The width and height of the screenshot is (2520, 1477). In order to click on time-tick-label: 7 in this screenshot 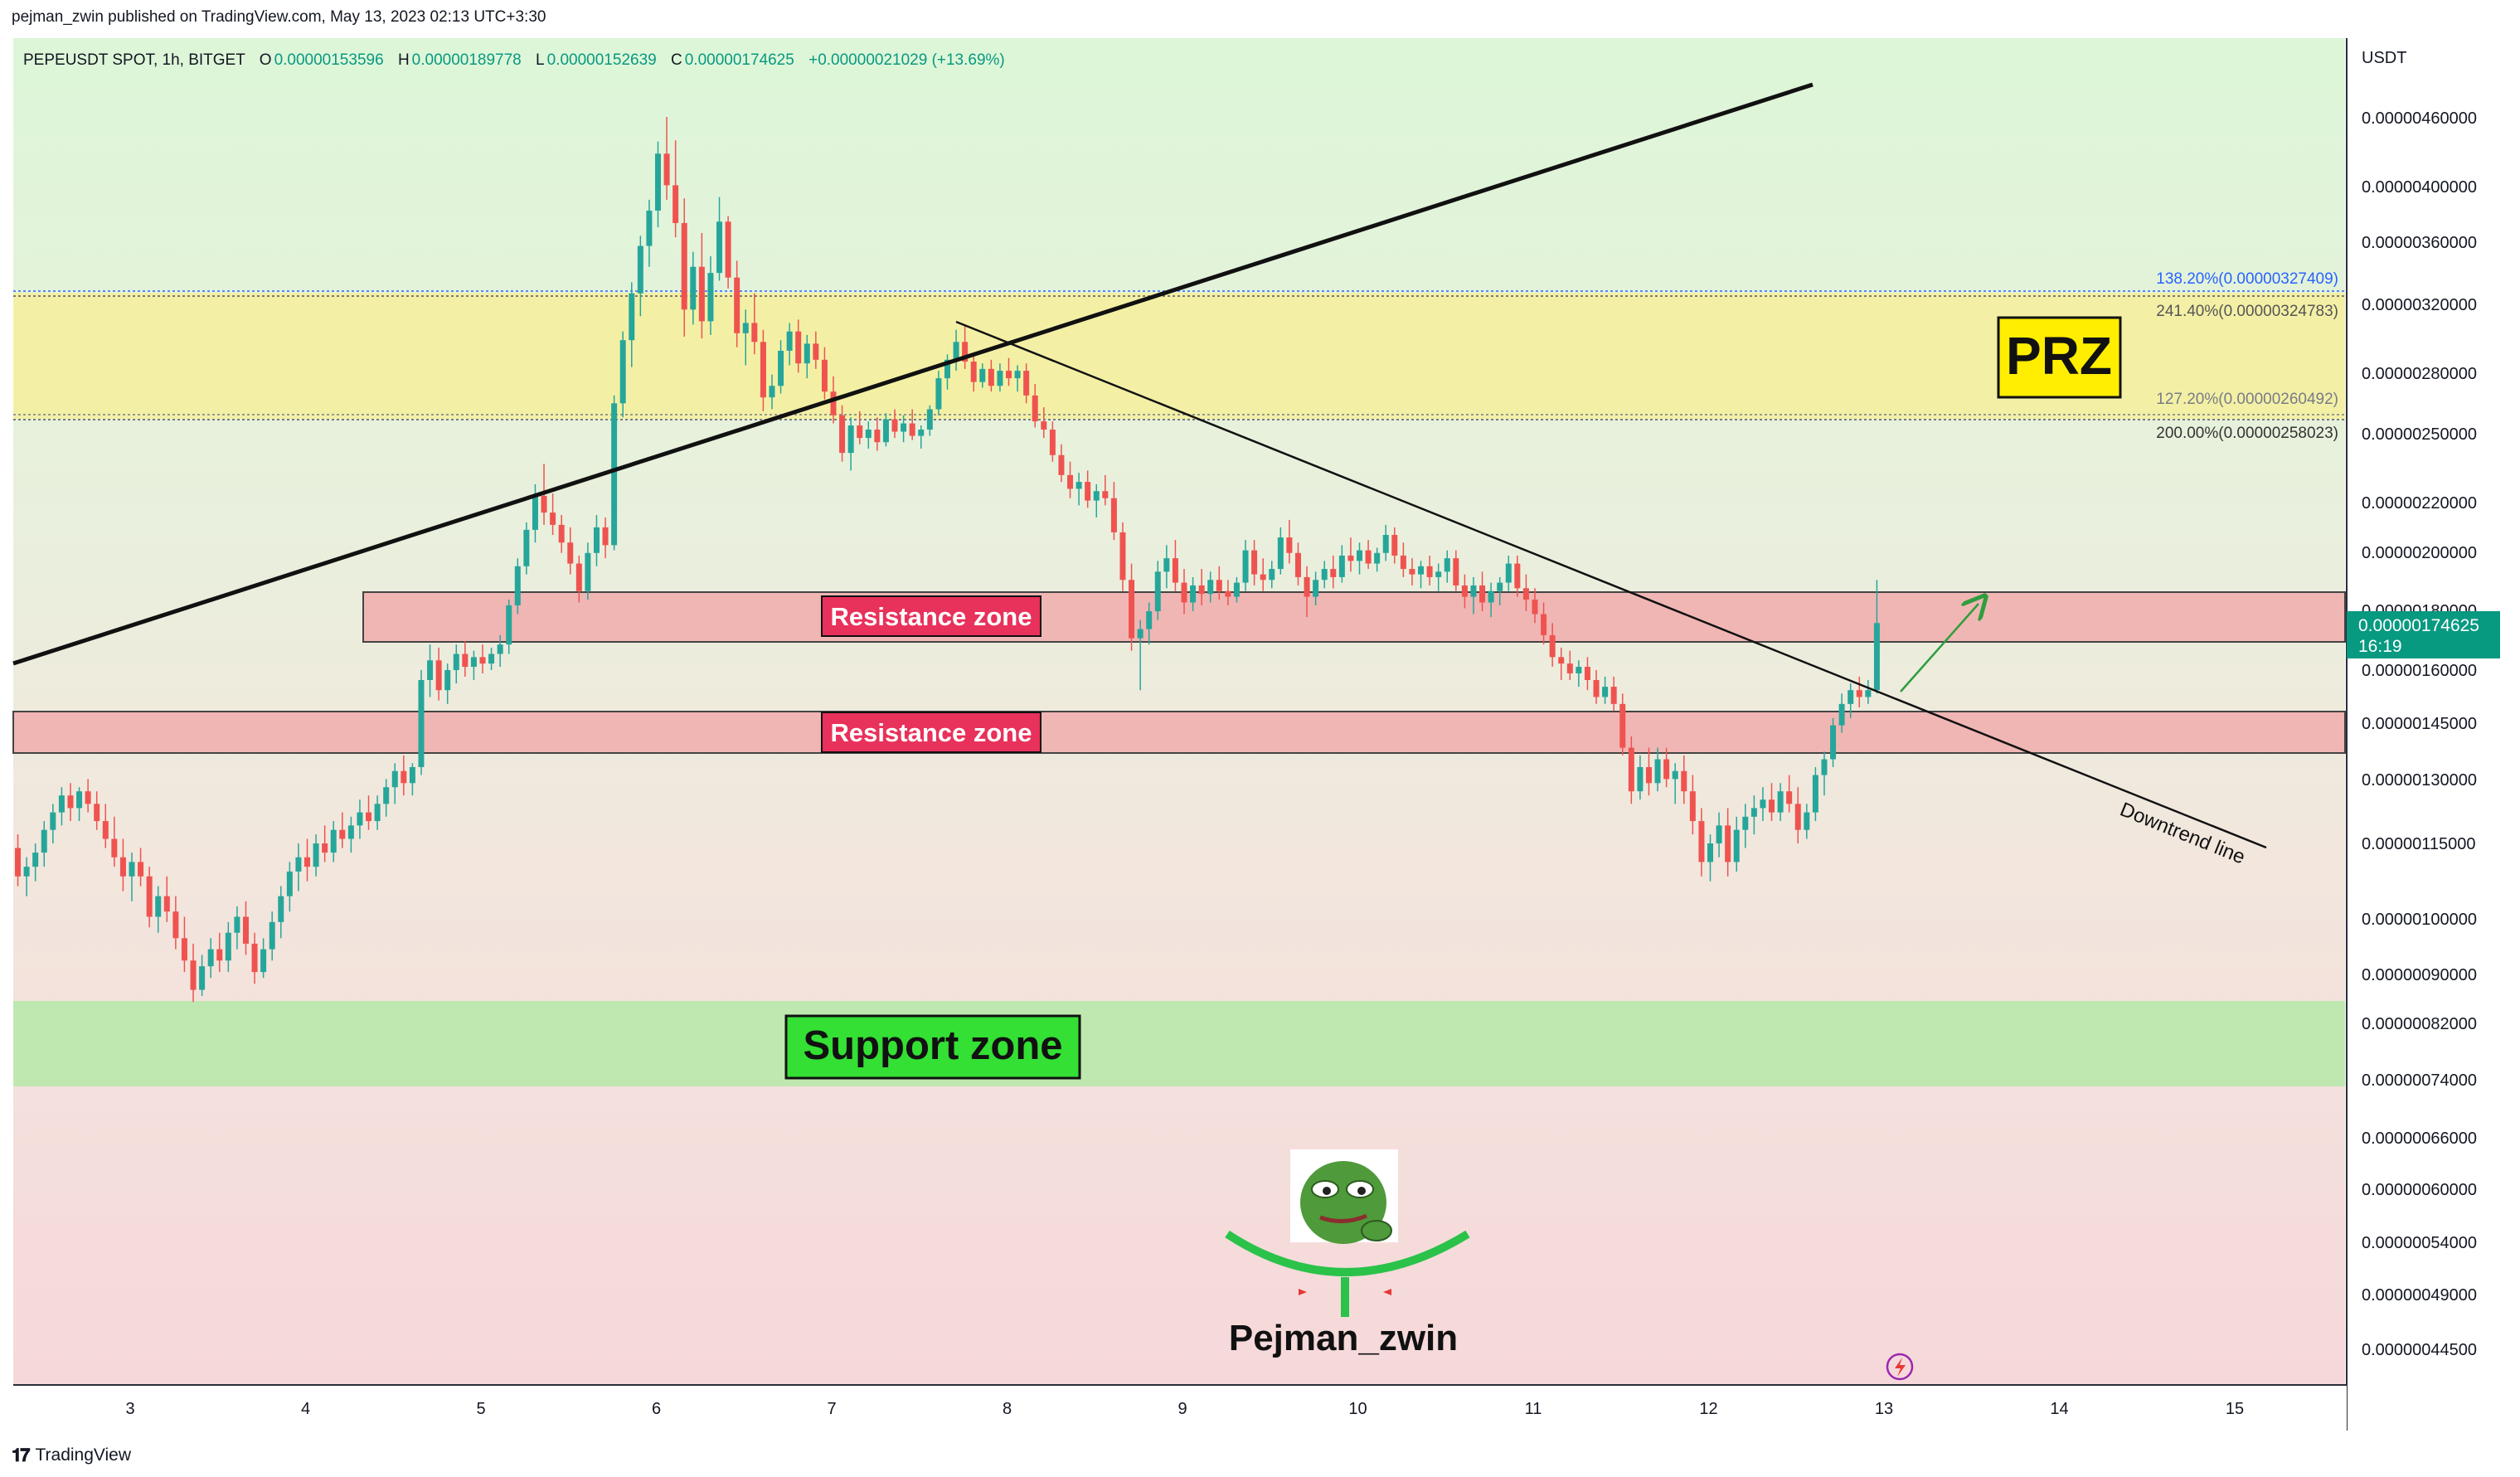, I will do `click(831, 1409)`.